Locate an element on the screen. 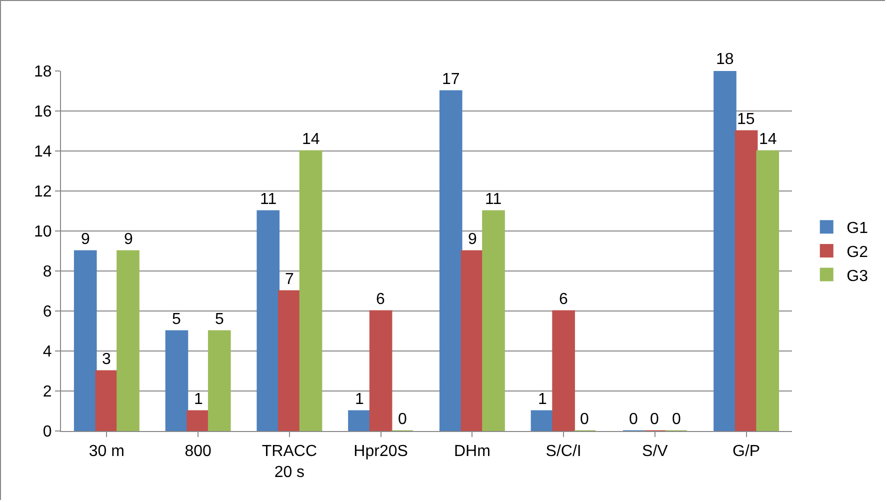  y-tick-label: 18 is located at coordinates (43, 72).